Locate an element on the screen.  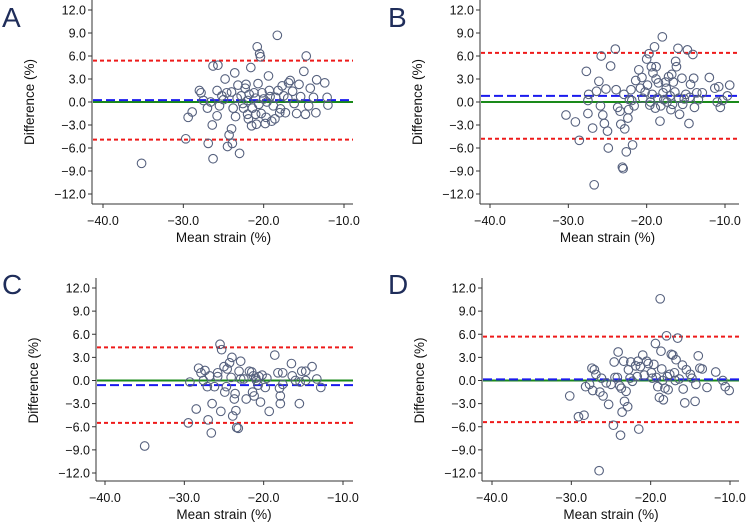
y-tick-label: 6.0 is located at coordinates (465, 57).